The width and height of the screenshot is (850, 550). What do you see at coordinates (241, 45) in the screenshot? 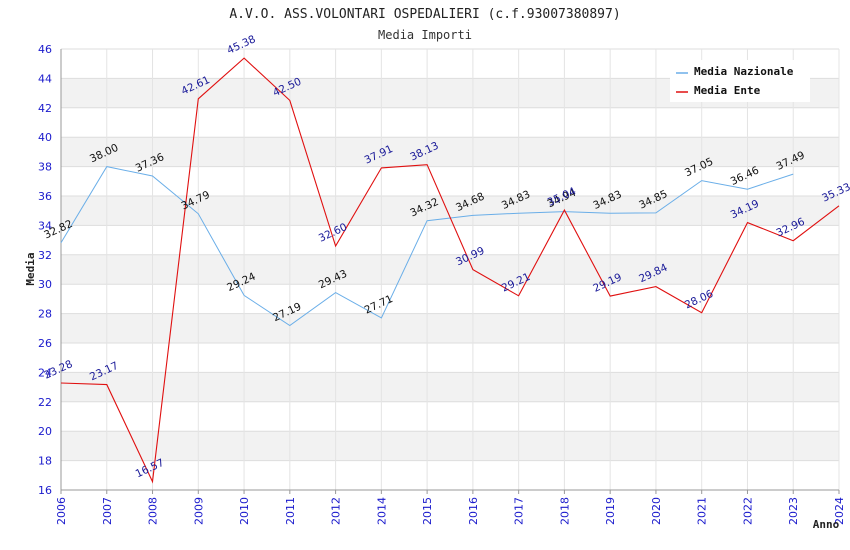
I see `data-label-media-ente: 45.38` at bounding box center [241, 45].